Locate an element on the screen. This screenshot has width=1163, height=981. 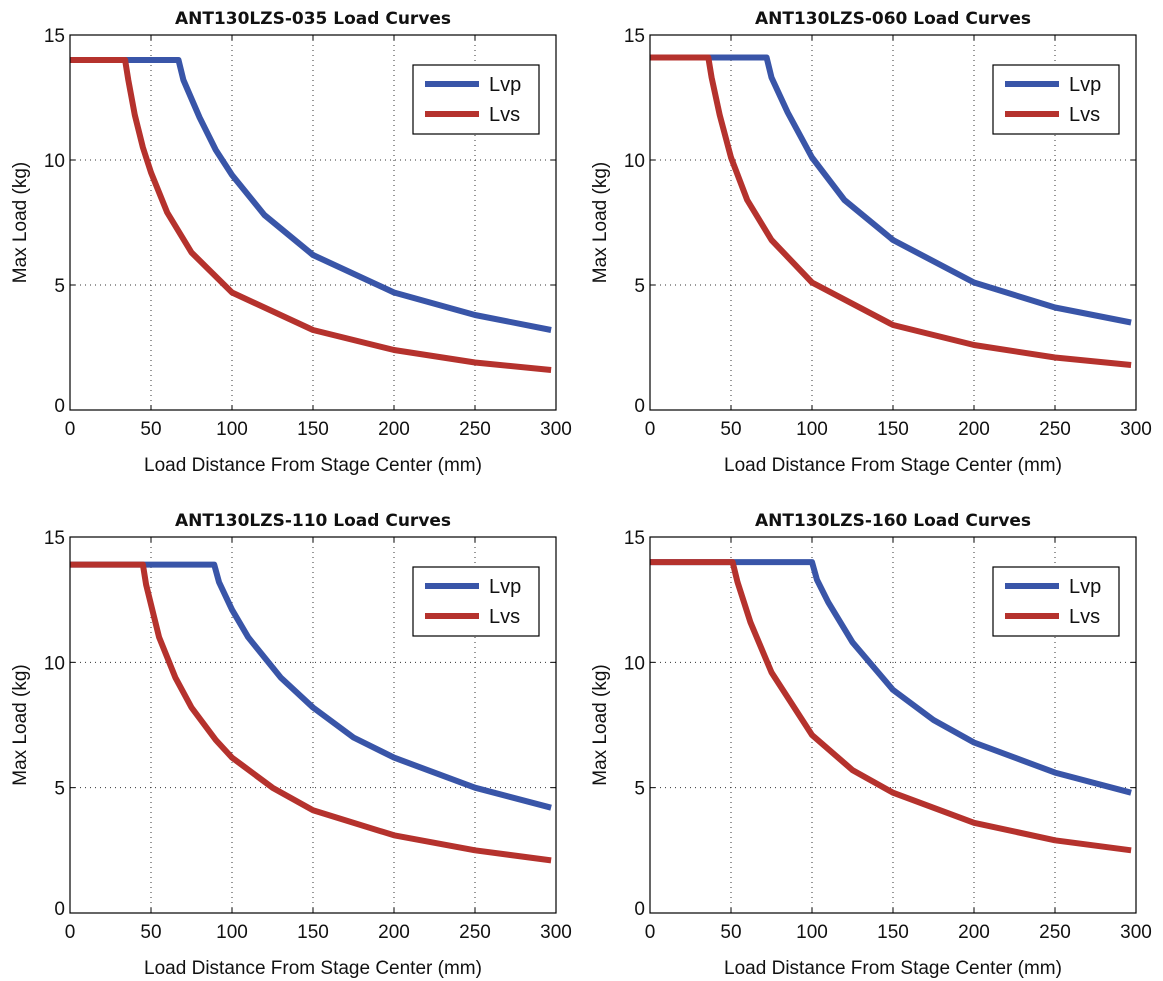
chart-title: ANT130LZS-035 Load Curves is located at coordinates (313, 19).